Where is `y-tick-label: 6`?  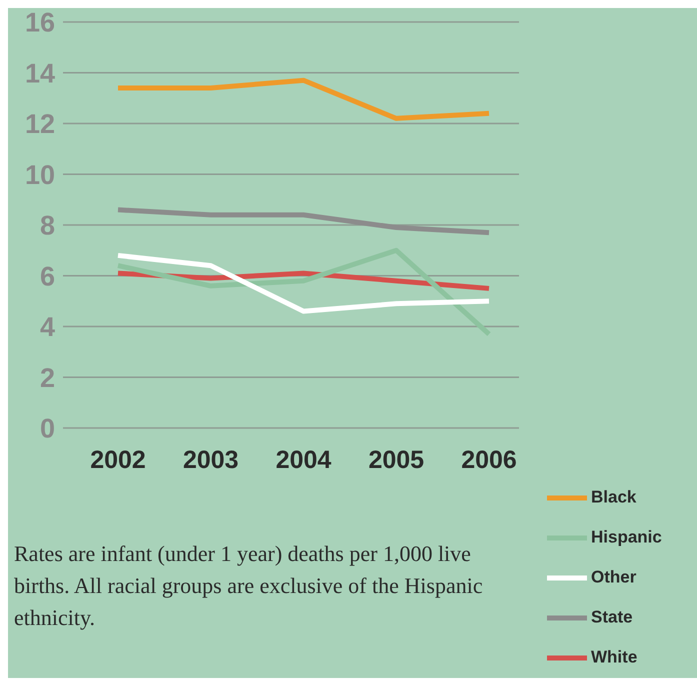
y-tick-label: 6 is located at coordinates (47, 276).